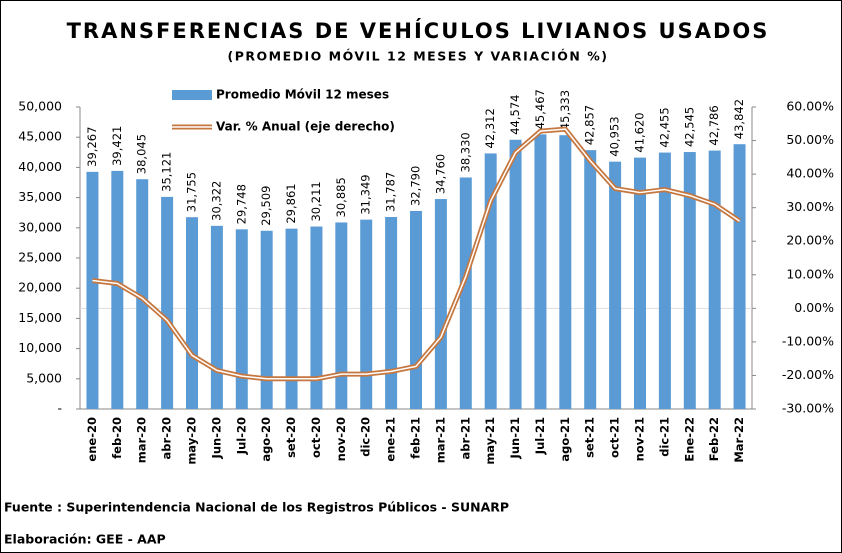 Image resolution: width=842 pixels, height=553 pixels. Describe the element at coordinates (810, 273) in the screenshot. I see `y2-tick-label: 10.00%` at that location.